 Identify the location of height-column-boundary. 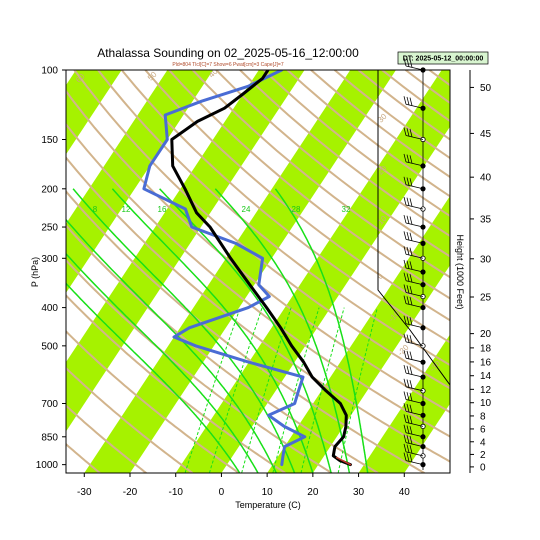
(414, 228).